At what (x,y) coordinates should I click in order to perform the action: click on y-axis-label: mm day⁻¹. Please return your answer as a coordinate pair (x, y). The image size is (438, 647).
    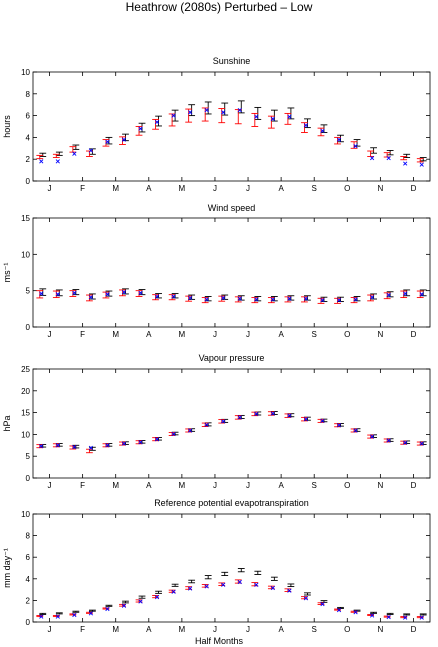
    Looking at the image, I should click on (7, 568).